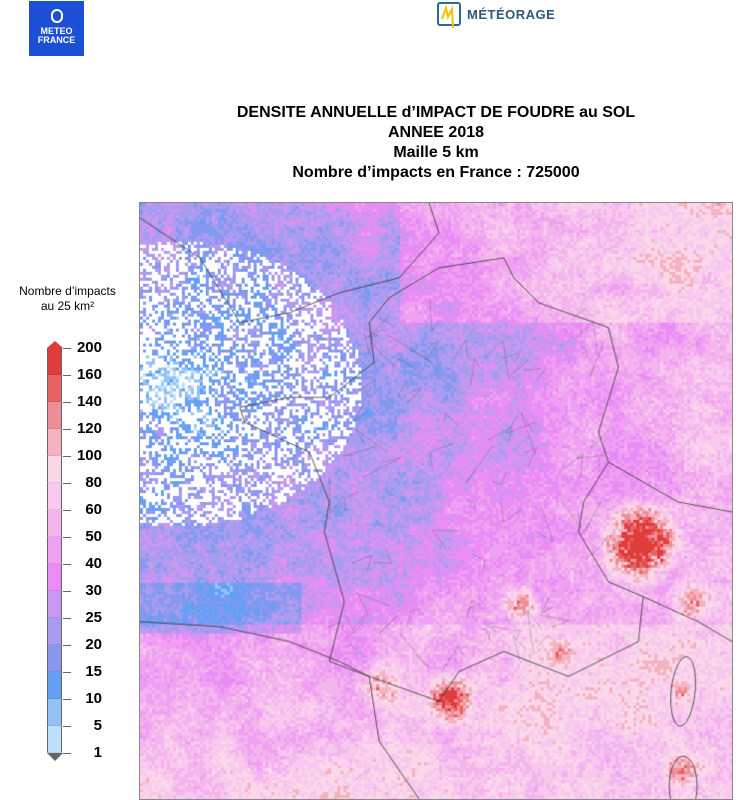  What do you see at coordinates (89, 347) in the screenshot?
I see `legend-label: 200` at bounding box center [89, 347].